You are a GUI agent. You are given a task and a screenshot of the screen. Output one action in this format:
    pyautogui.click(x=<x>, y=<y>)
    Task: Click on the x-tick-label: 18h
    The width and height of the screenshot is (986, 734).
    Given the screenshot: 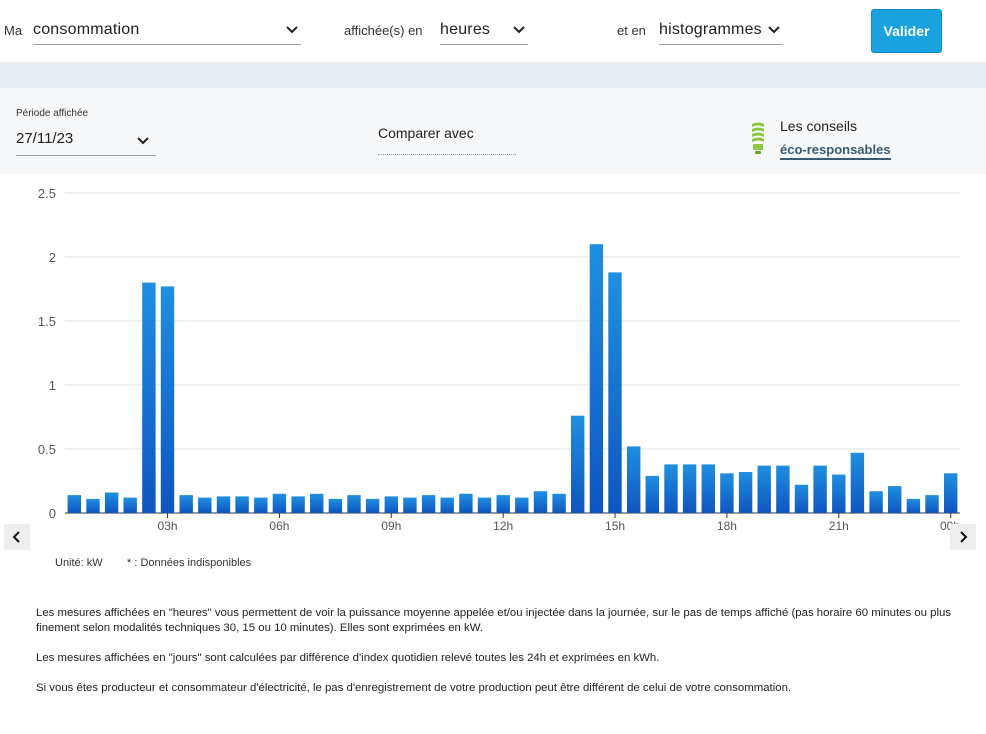 What is the action you would take?
    pyautogui.click(x=727, y=526)
    